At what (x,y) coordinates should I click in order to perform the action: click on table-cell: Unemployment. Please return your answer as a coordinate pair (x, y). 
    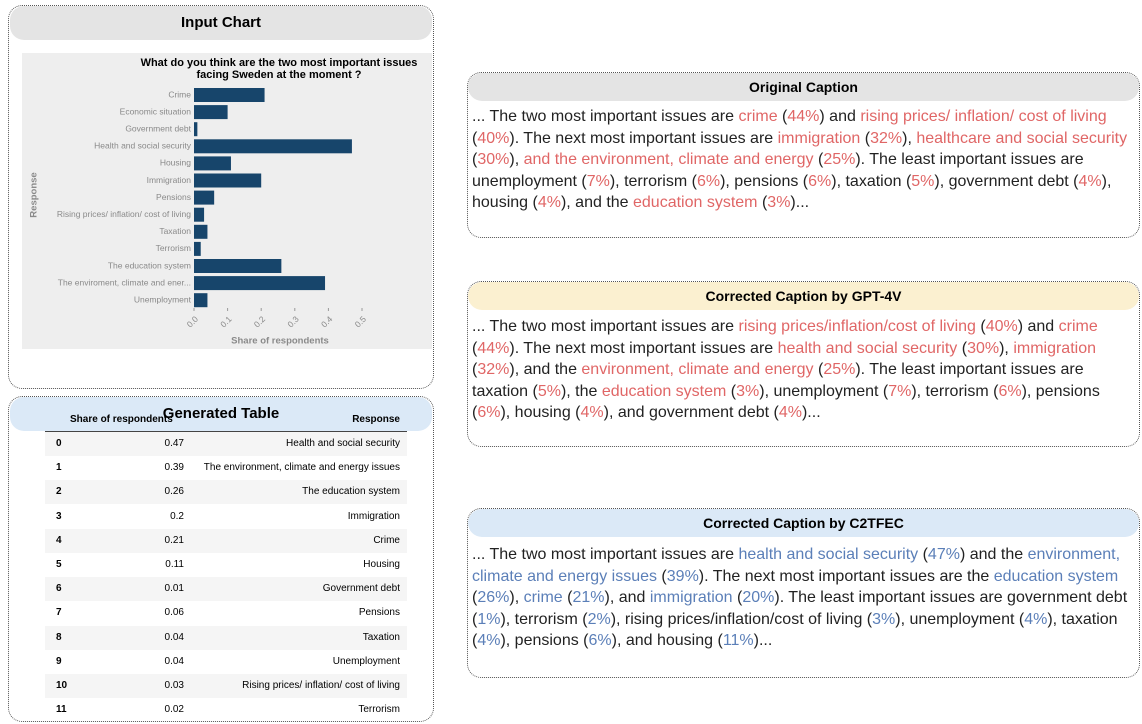
    Looking at the image, I should click on (366, 661).